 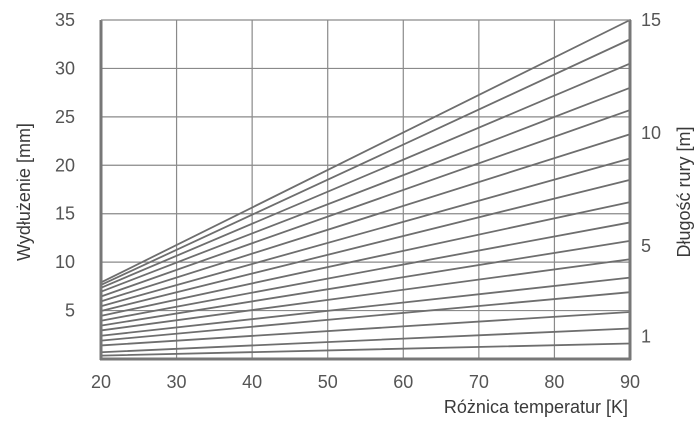 What do you see at coordinates (177, 382) in the screenshot?
I see `x-tick-label: 30` at bounding box center [177, 382].